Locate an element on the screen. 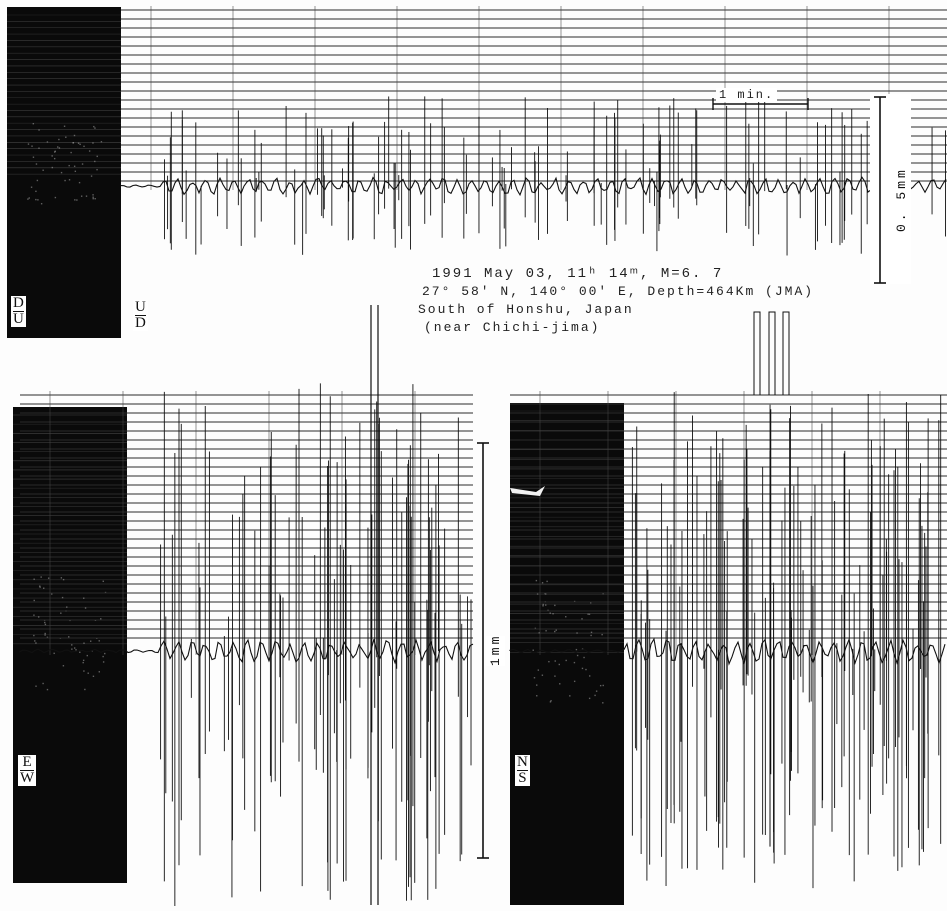 The height and width of the screenshot is (911, 947). ew-component-label: E W is located at coordinates (27, 770).